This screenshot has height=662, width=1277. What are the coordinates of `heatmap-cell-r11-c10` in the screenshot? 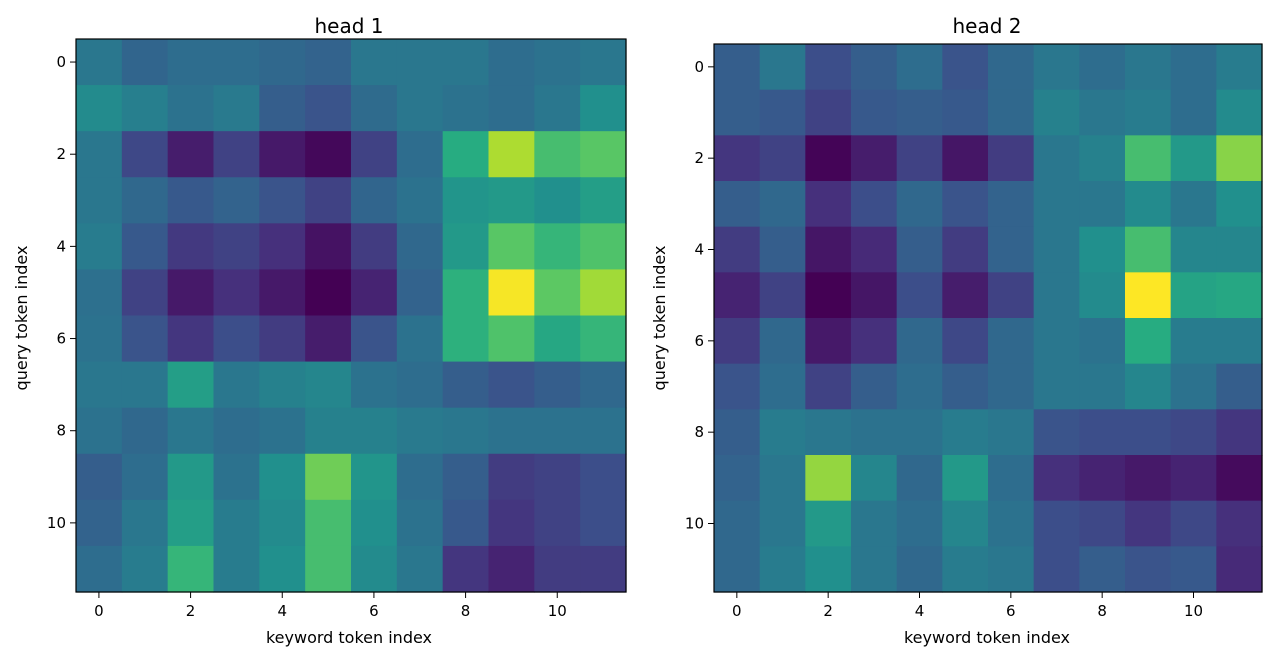 It's located at (557, 569).